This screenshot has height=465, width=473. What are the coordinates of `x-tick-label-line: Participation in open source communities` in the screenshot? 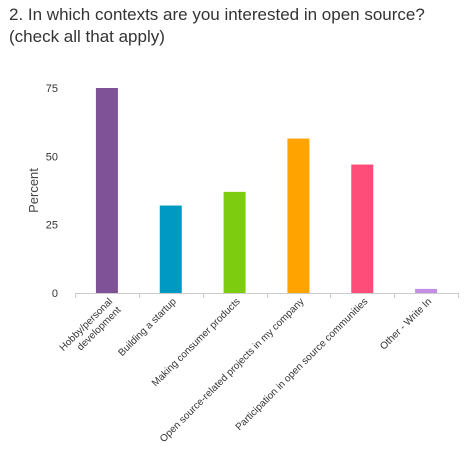 It's located at (302, 364).